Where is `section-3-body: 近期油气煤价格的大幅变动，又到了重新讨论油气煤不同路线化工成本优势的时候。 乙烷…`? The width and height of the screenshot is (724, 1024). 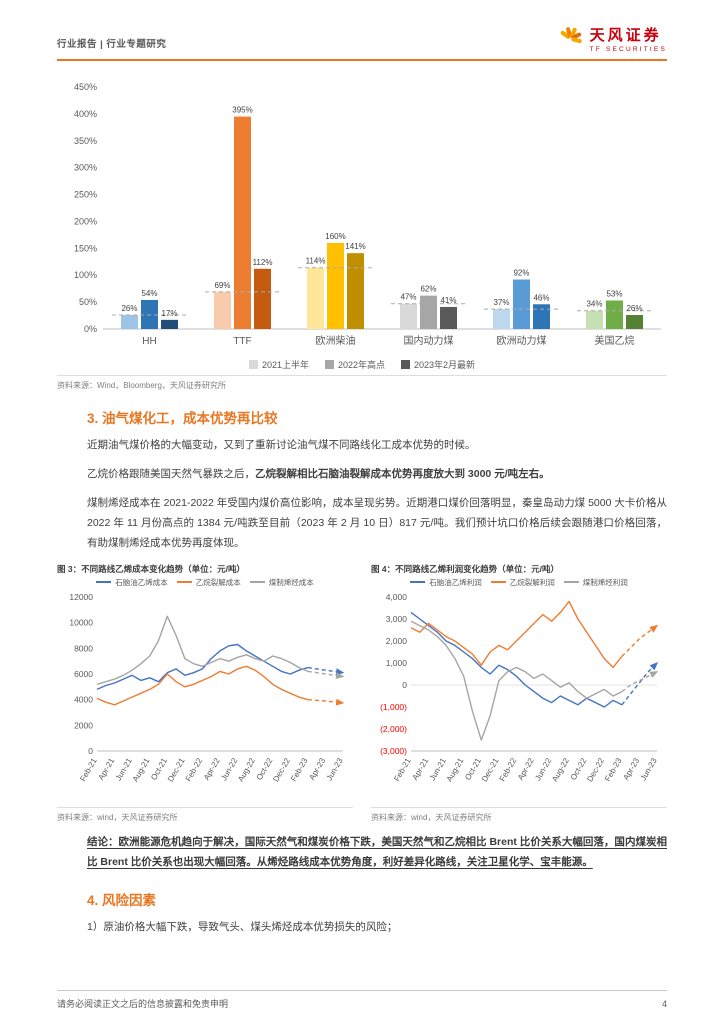 section-3-body: 近期油气煤价格的大幅变动，又到了重新讨论油气煤不同路线化工成本优势的时候。 乙烷… is located at coordinates (362, 495).